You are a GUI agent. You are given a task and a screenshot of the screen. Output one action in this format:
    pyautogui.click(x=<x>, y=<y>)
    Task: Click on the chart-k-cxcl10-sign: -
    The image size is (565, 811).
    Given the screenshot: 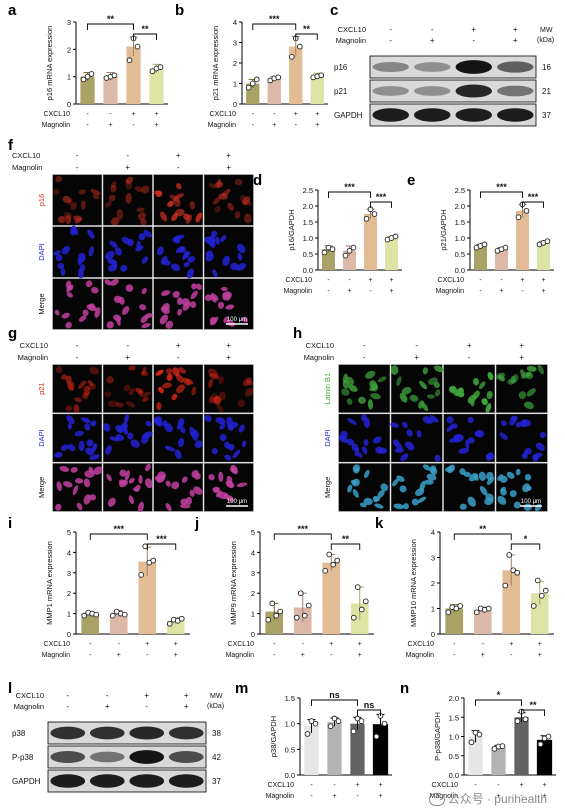 What is the action you would take?
    pyautogui.click(x=454, y=644)
    